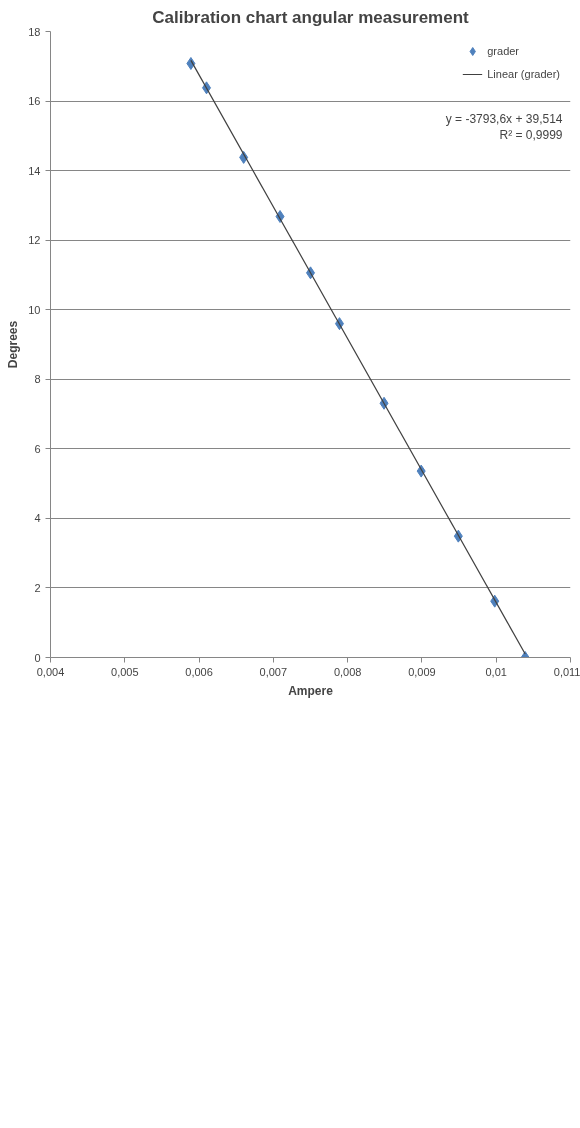 The width and height of the screenshot is (580, 1128). I want to click on y-axis-title: Degrees, so click(13, 344).